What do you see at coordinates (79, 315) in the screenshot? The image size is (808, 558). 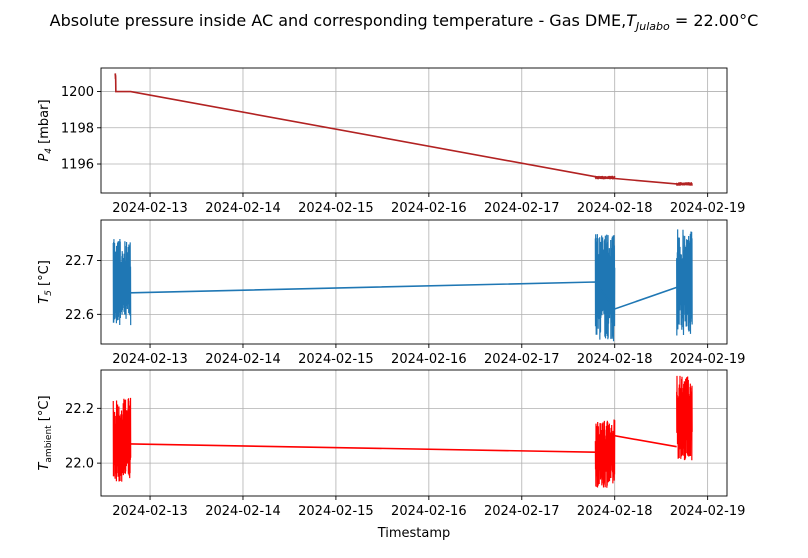 I see `y-tick-label: 22.6` at bounding box center [79, 315].